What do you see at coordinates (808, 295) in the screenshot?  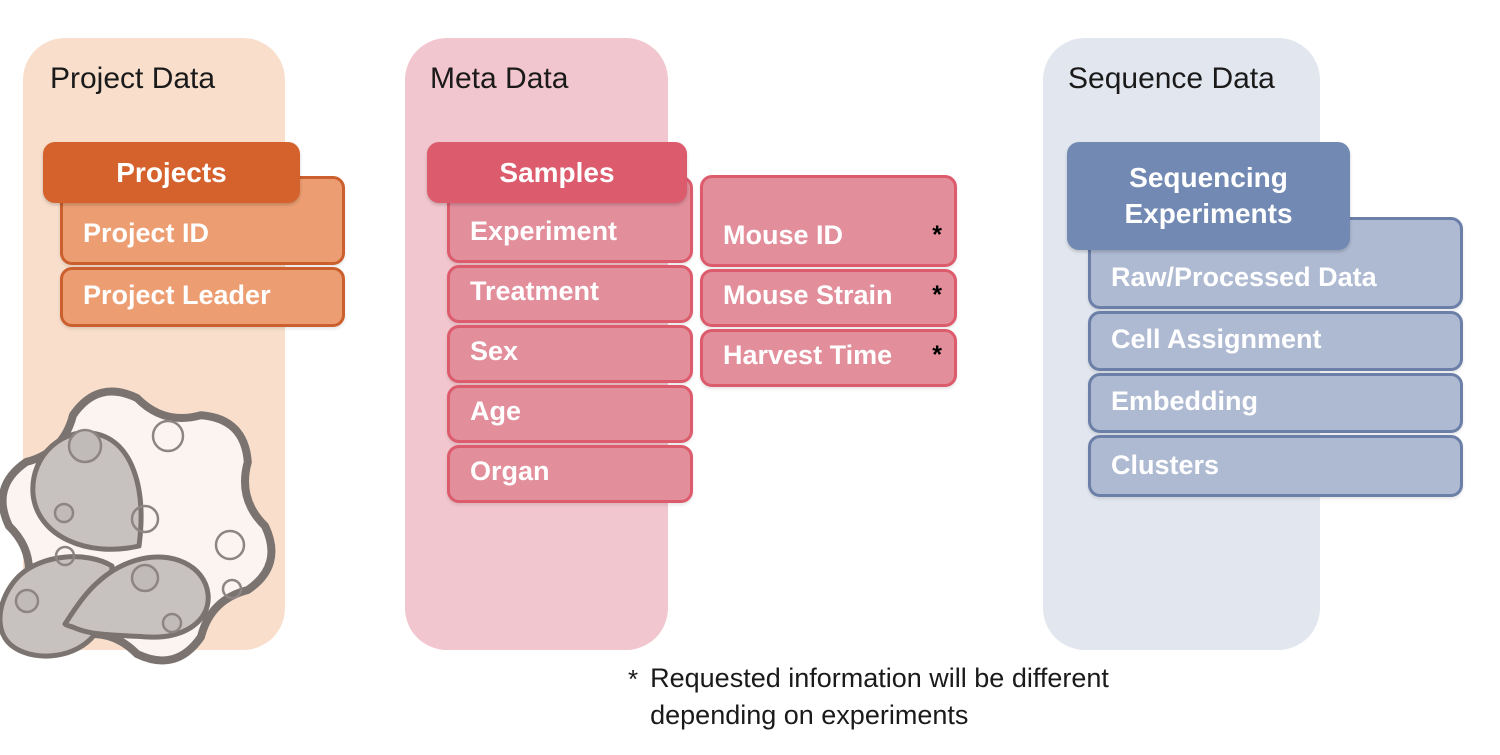 I see `mouse-strain-label: Mouse Strain` at bounding box center [808, 295].